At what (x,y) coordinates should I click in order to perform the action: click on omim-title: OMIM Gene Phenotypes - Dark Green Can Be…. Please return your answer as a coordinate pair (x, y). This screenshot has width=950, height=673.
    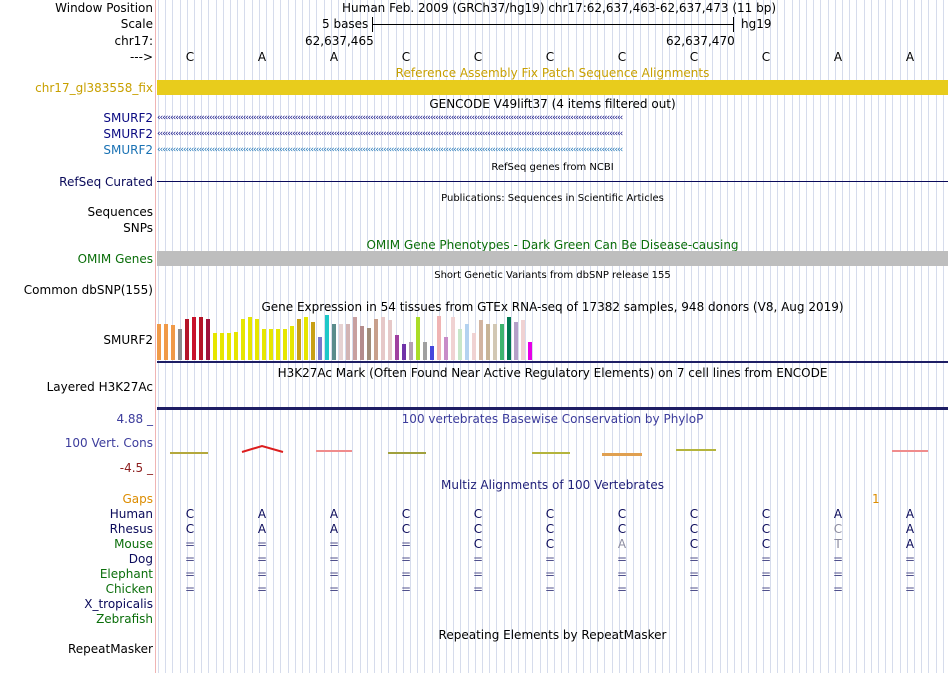
    Looking at the image, I should click on (552, 245).